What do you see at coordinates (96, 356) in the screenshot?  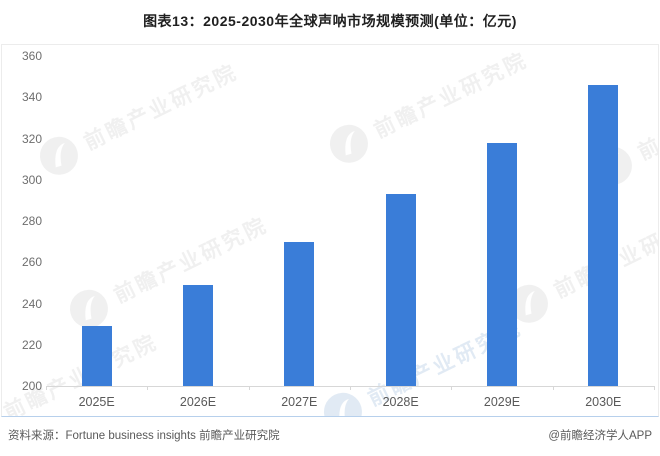 I see `bar-2025E` at bounding box center [96, 356].